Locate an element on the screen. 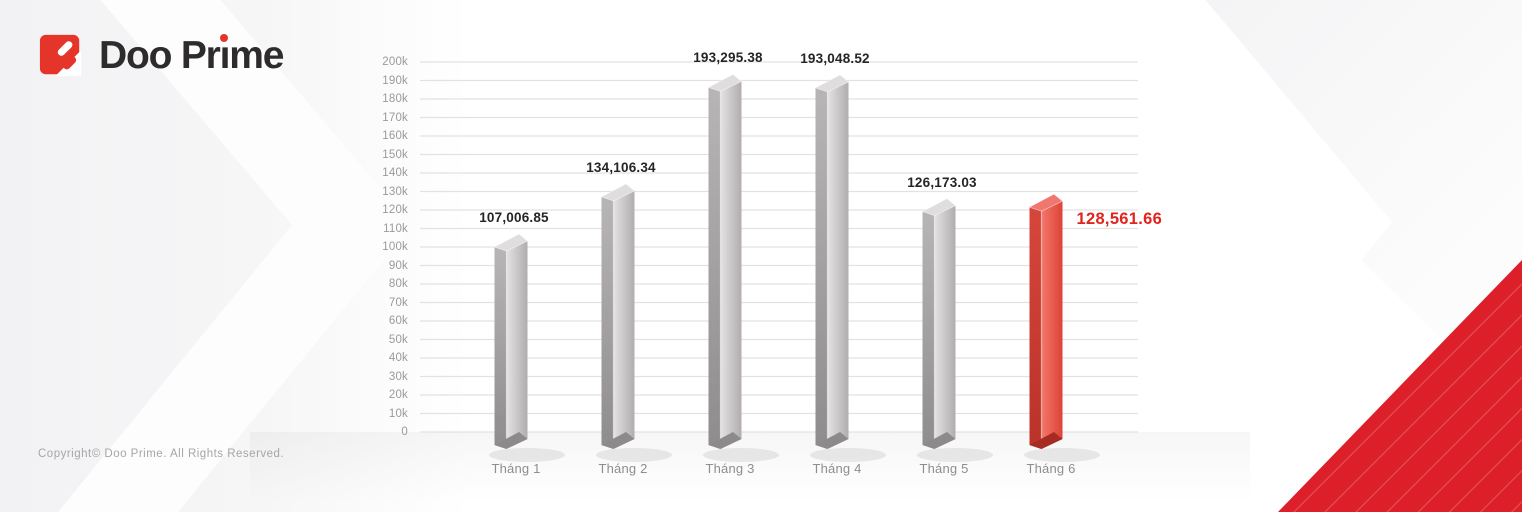 The height and width of the screenshot is (512, 1522). y-axis-tick-label: 10k is located at coordinates (398, 413).